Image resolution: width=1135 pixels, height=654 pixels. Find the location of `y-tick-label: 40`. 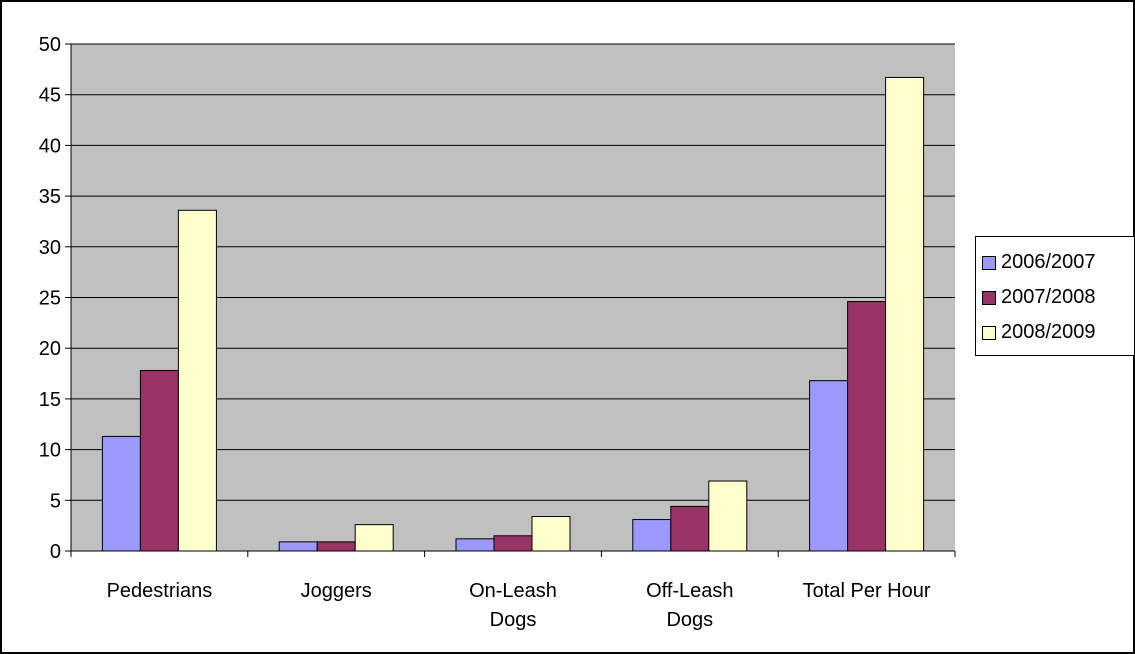

y-tick-label: 40 is located at coordinates (50, 146).